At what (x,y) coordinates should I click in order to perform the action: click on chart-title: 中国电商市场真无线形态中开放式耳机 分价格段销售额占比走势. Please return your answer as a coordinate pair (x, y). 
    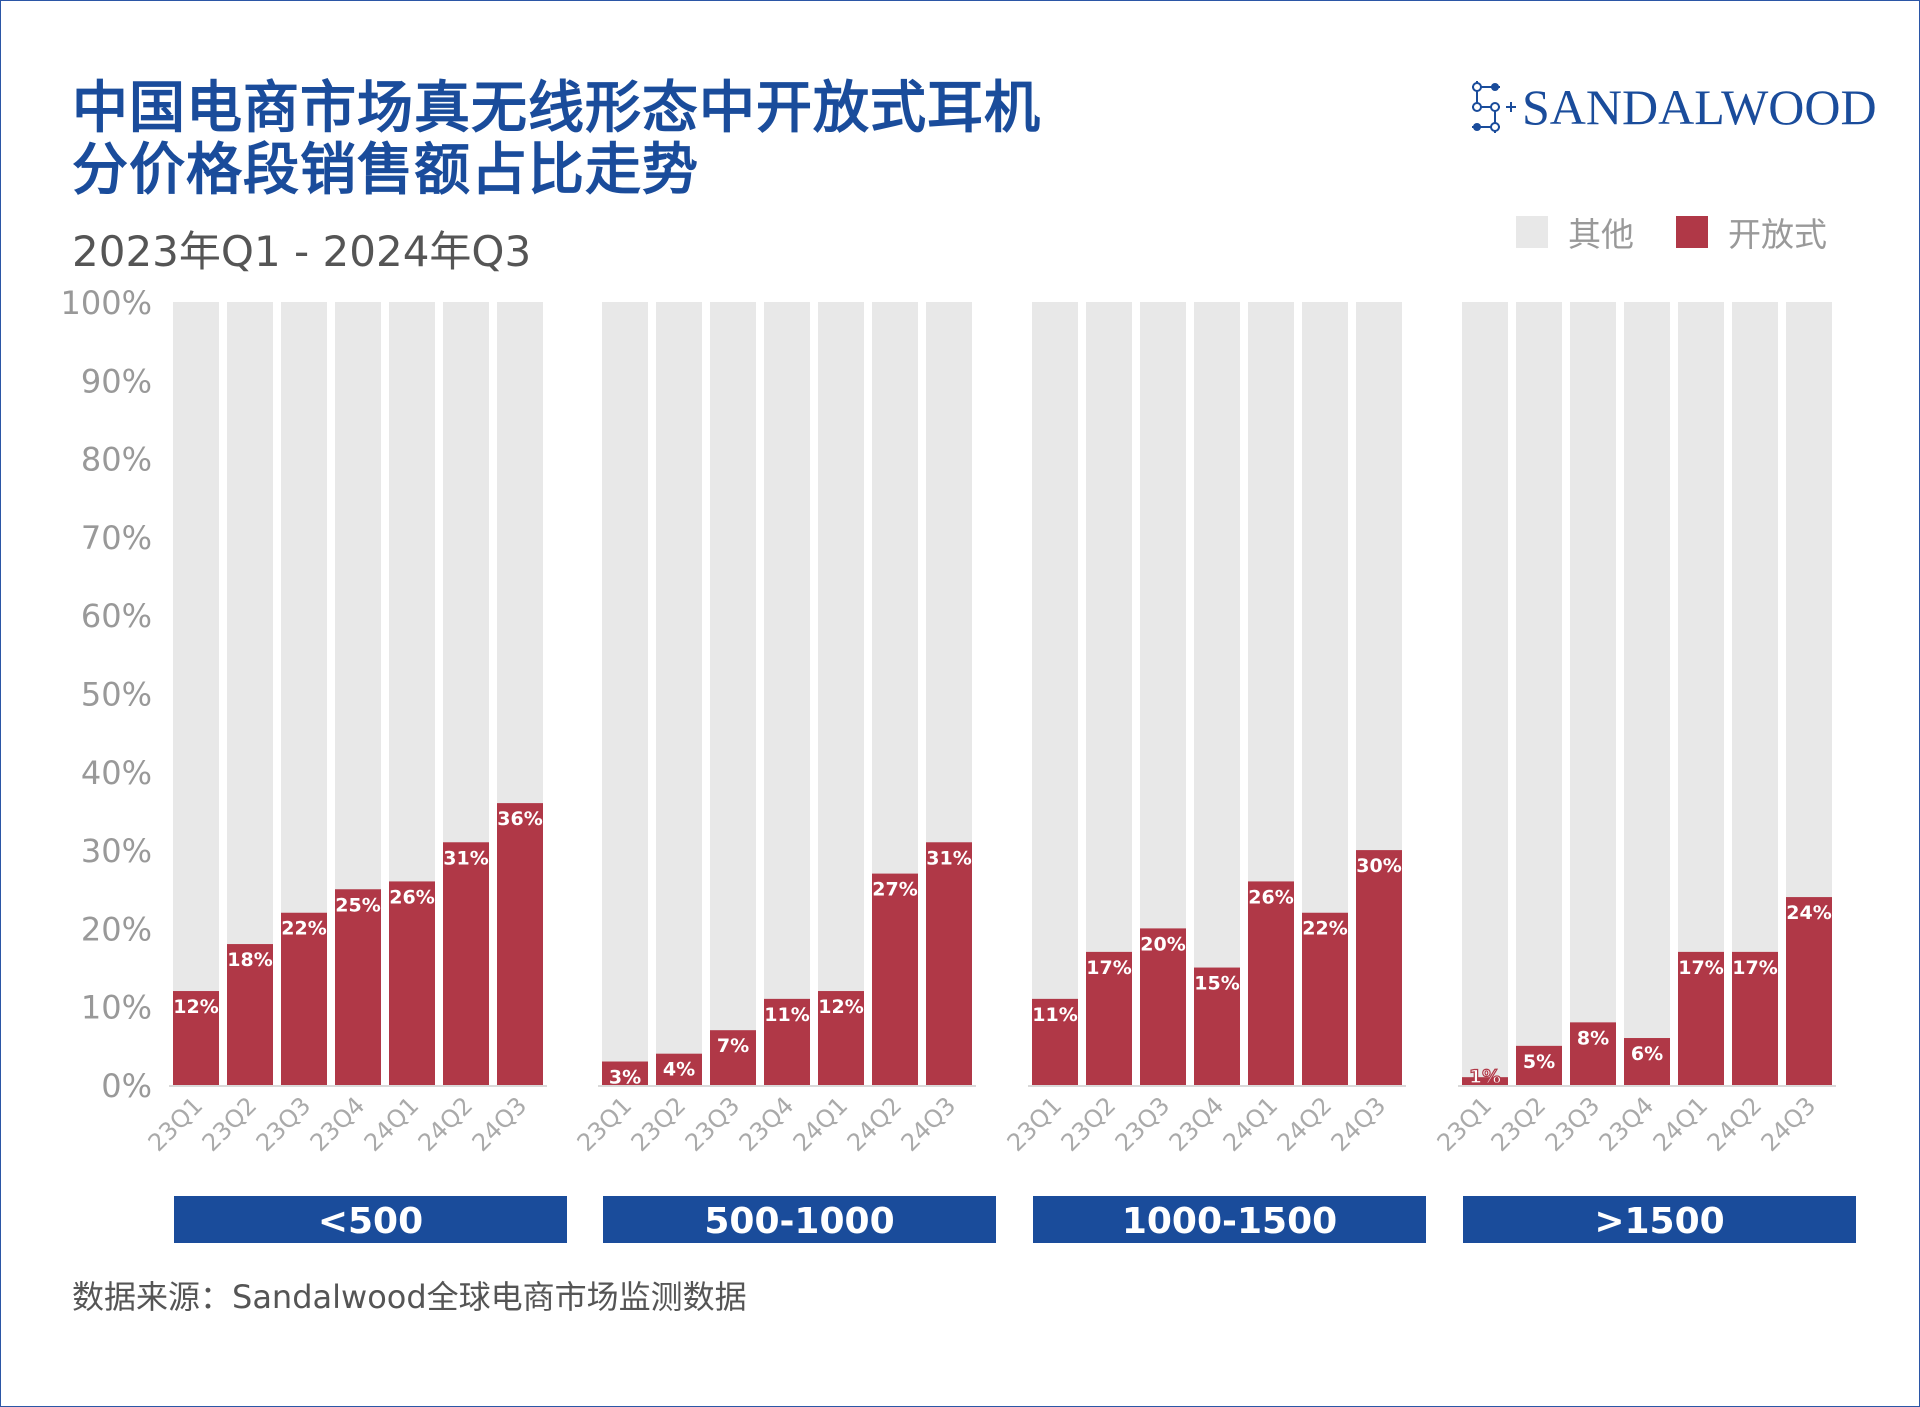
    Looking at the image, I should click on (556, 140).